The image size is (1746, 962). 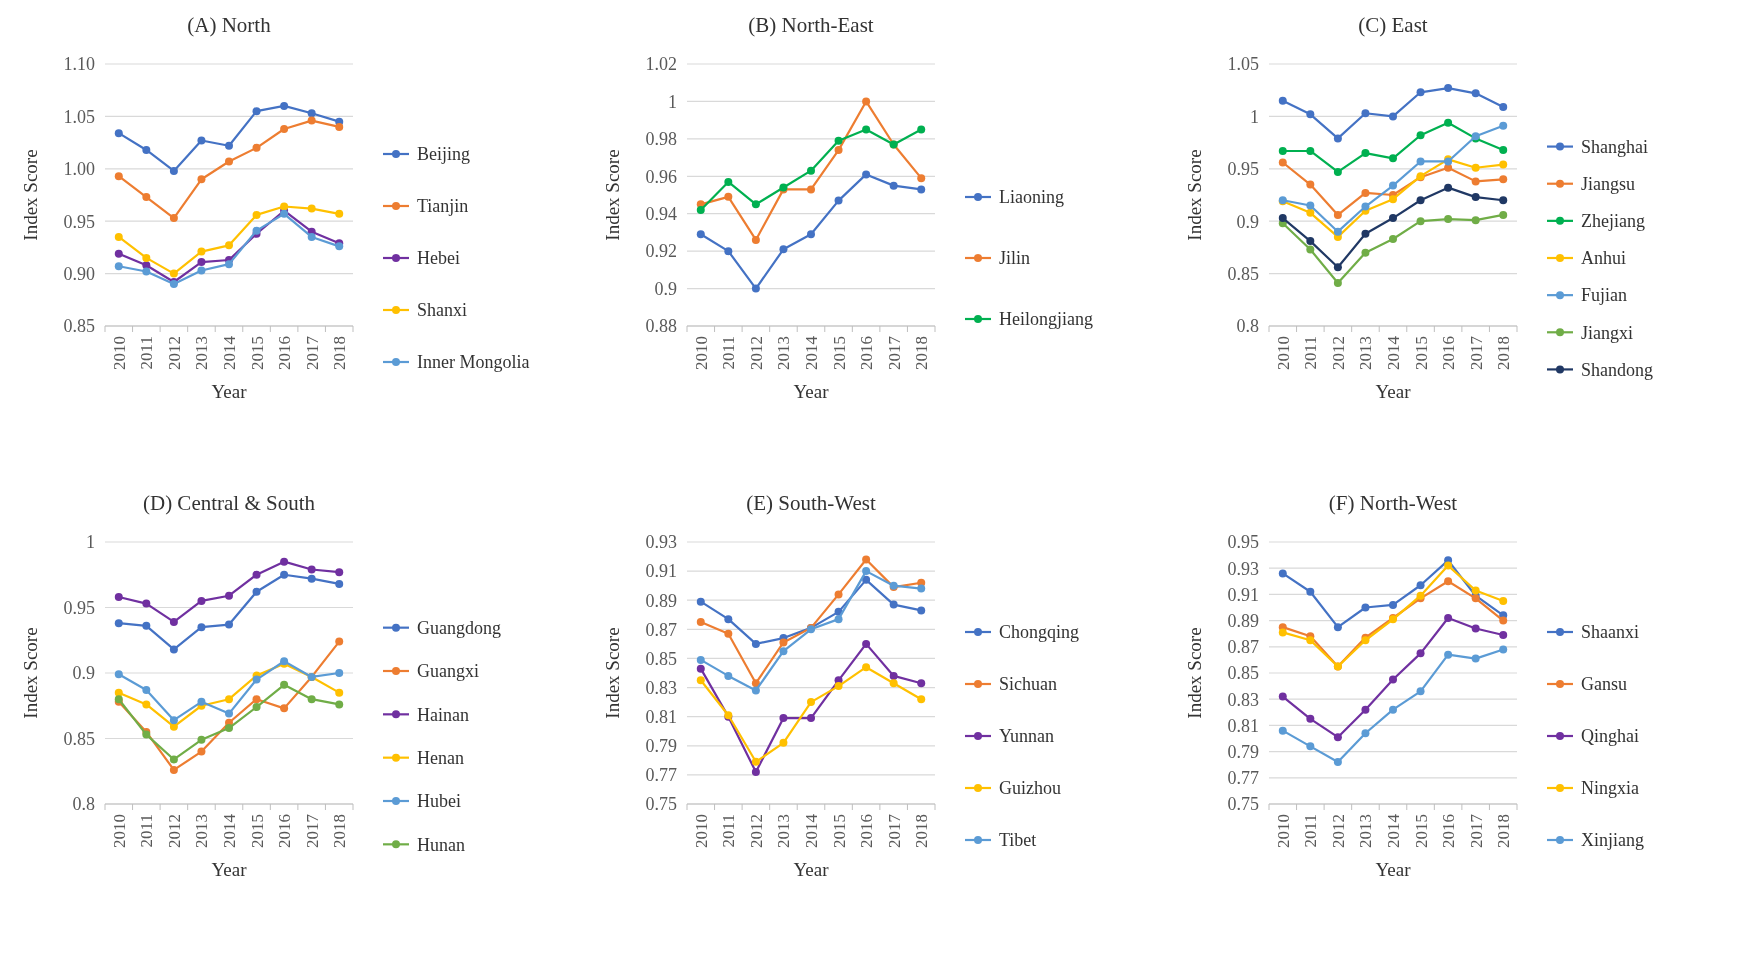 What do you see at coordinates (661, 326) in the screenshot?
I see `y-tick-label: 0.88` at bounding box center [661, 326].